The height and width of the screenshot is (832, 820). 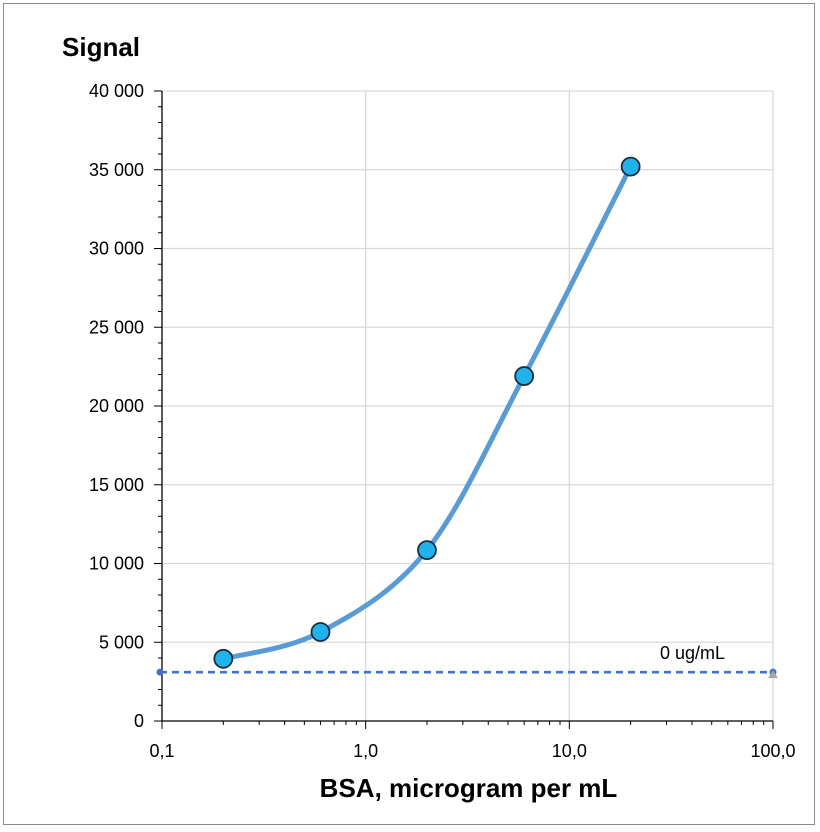 I want to click on reference-line-end-marker, so click(x=773, y=674).